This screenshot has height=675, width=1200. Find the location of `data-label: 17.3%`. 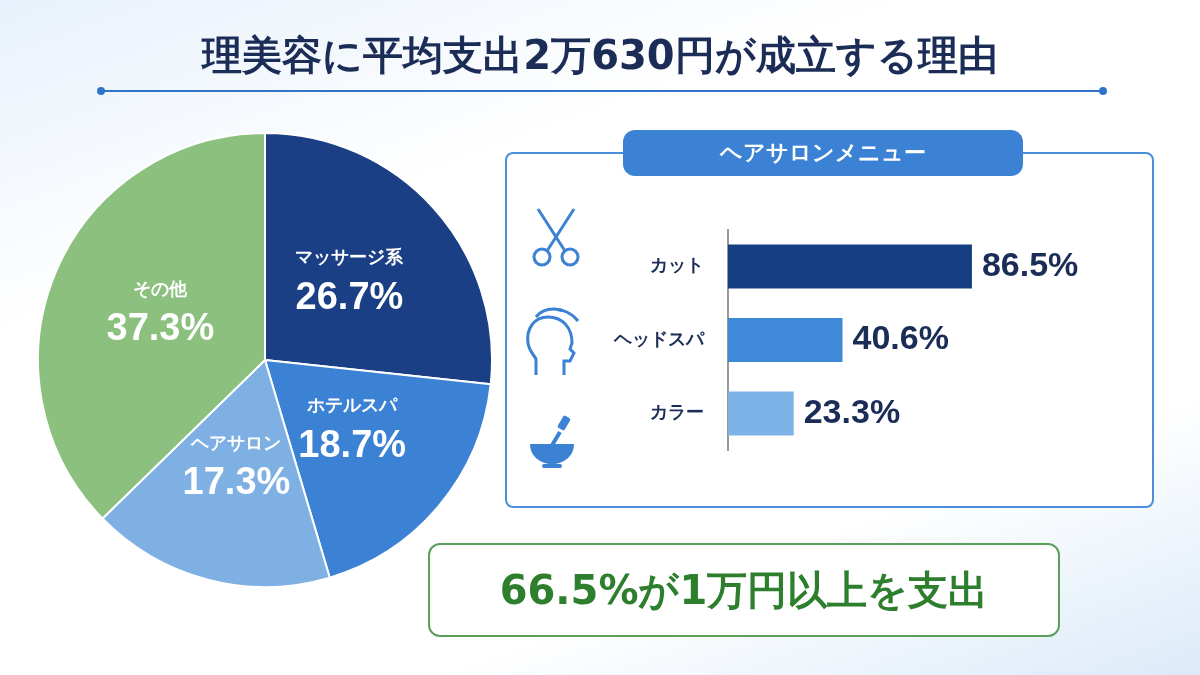

data-label: 17.3% is located at coordinates (236, 481).